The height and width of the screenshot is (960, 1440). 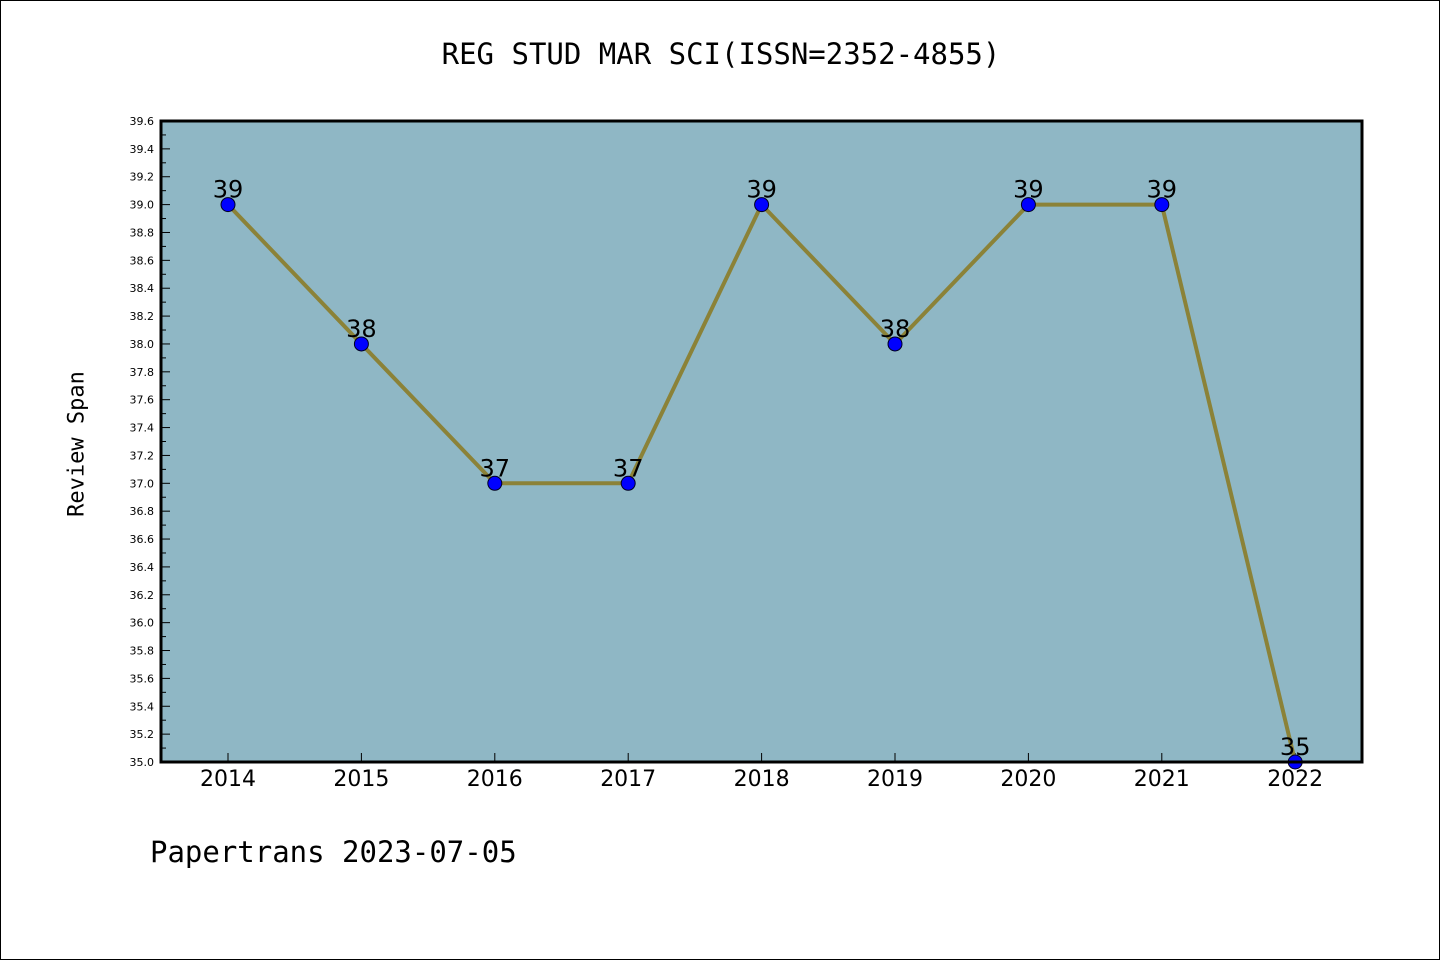 What do you see at coordinates (142, 177) in the screenshot?
I see `y-tick-label: 39.2` at bounding box center [142, 177].